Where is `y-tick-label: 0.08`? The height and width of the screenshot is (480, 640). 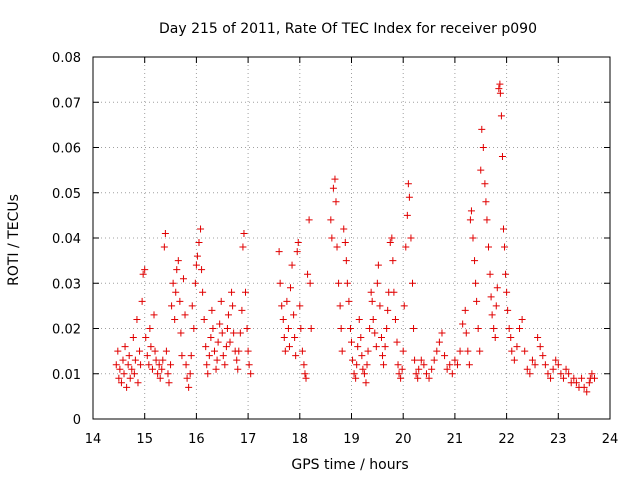 y-tick-label: 0.08 is located at coordinates (66, 58).